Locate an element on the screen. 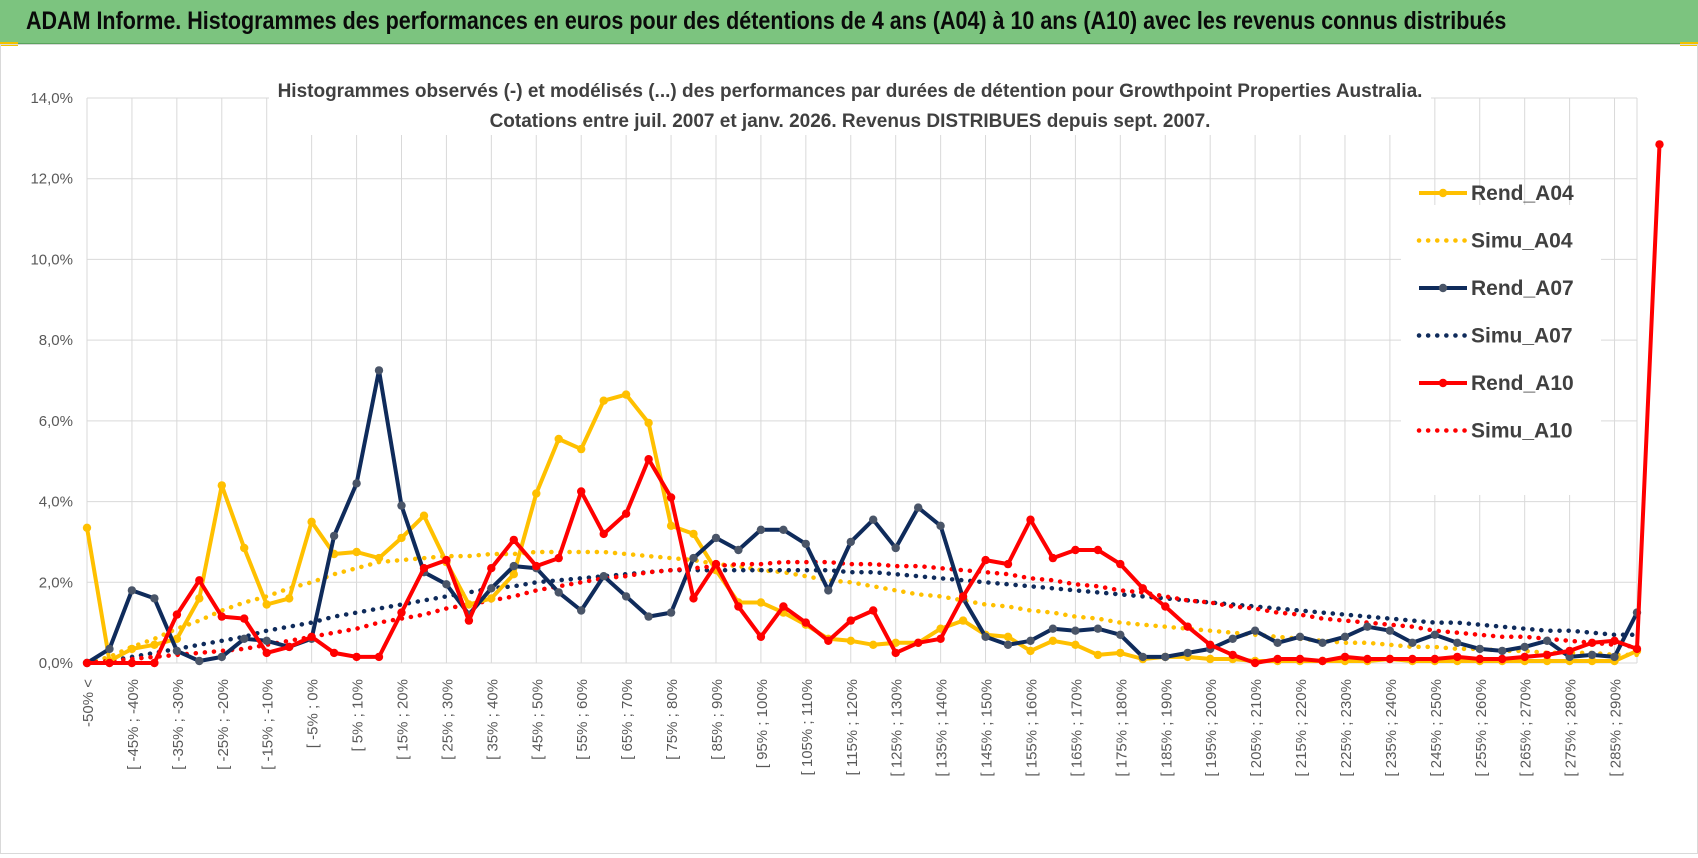  series-Simu_A04 is located at coordinates (862, 607).